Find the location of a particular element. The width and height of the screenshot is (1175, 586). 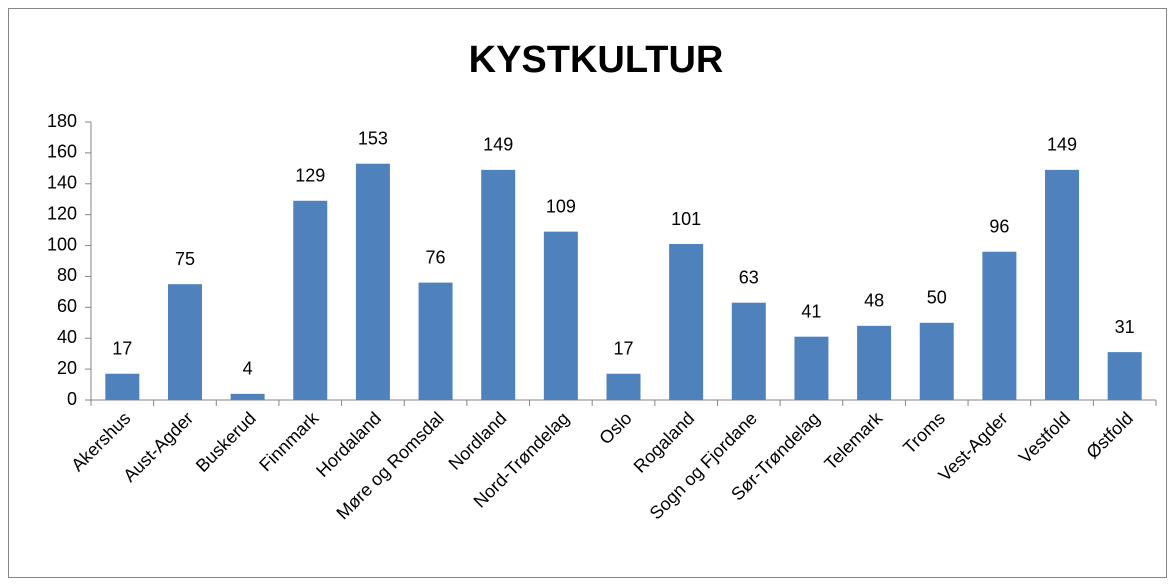

y-tick-label: 40 is located at coordinates (67, 337).